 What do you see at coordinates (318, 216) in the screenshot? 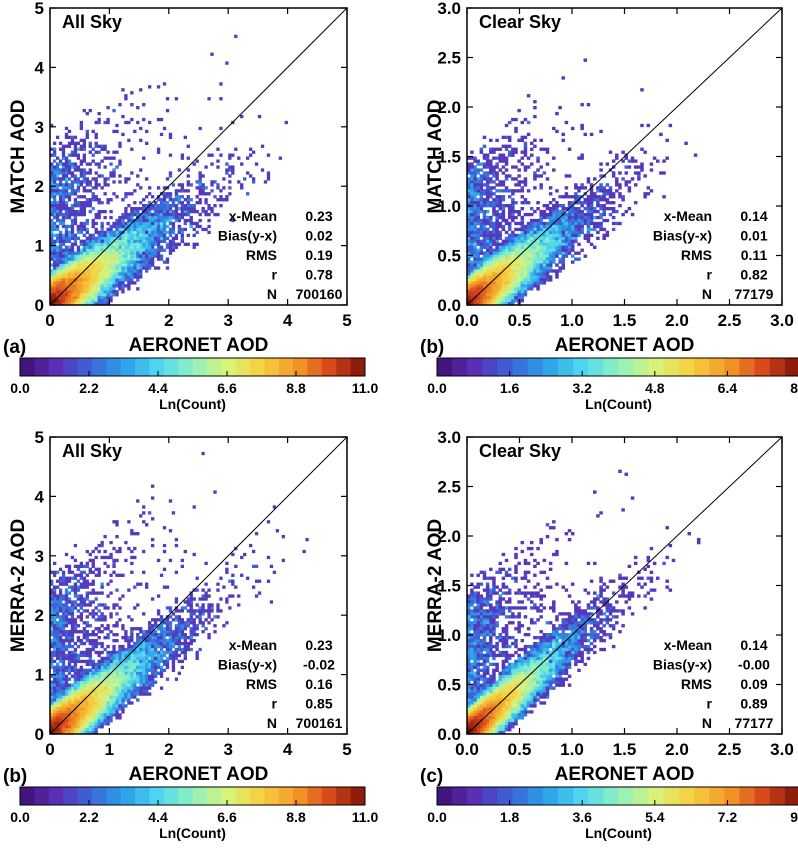
I see `stat-value: 0.23` at bounding box center [318, 216].